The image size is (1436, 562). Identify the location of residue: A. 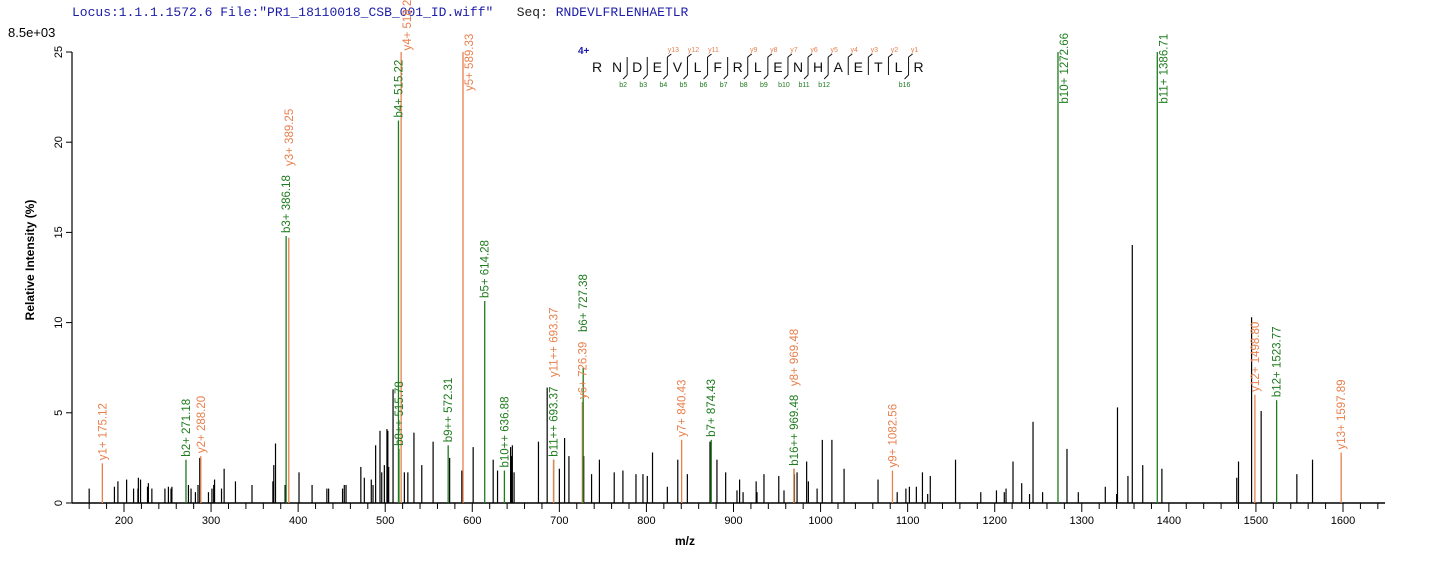
(839, 67).